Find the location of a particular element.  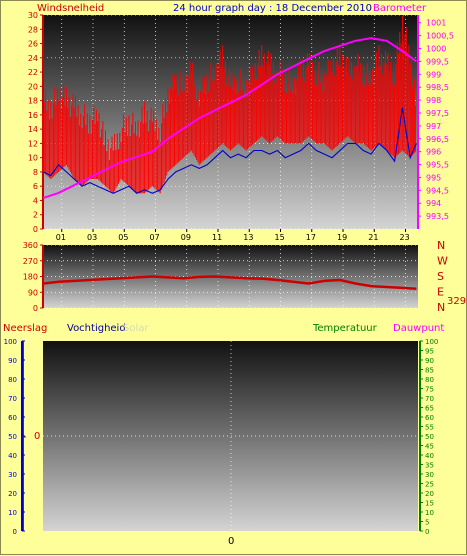

humidity-label: Vochtigheid is located at coordinates (96, 328).